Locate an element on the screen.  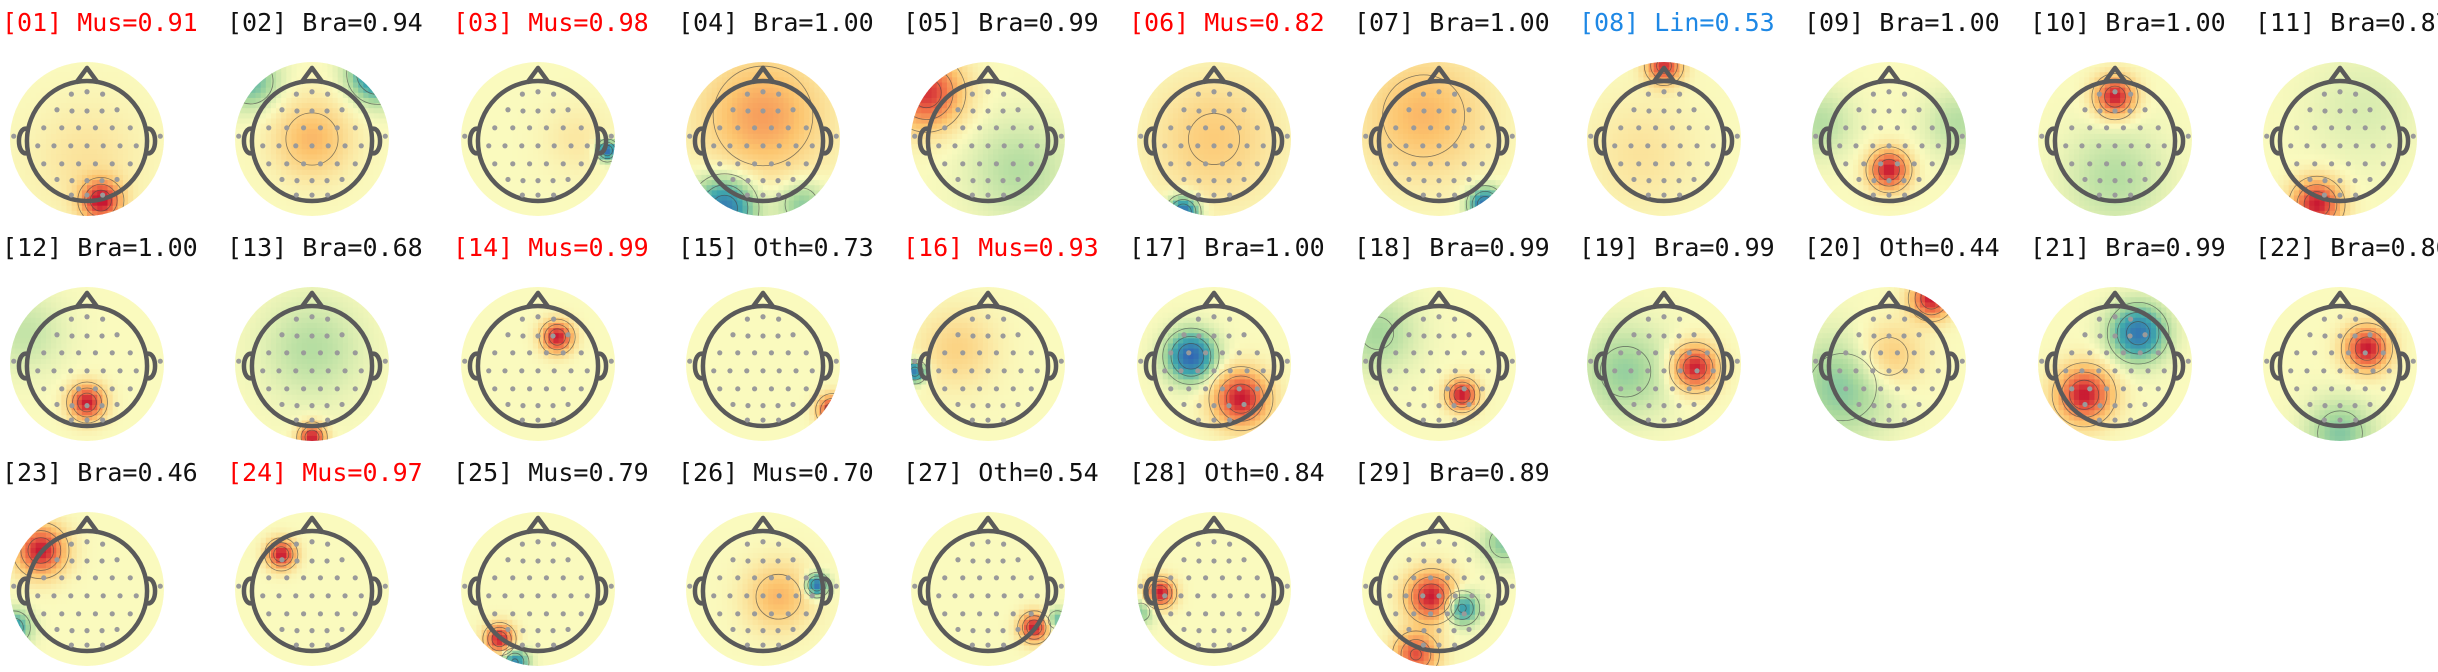
component-label: [14] Mus=0.99 is located at coordinates (551, 248).